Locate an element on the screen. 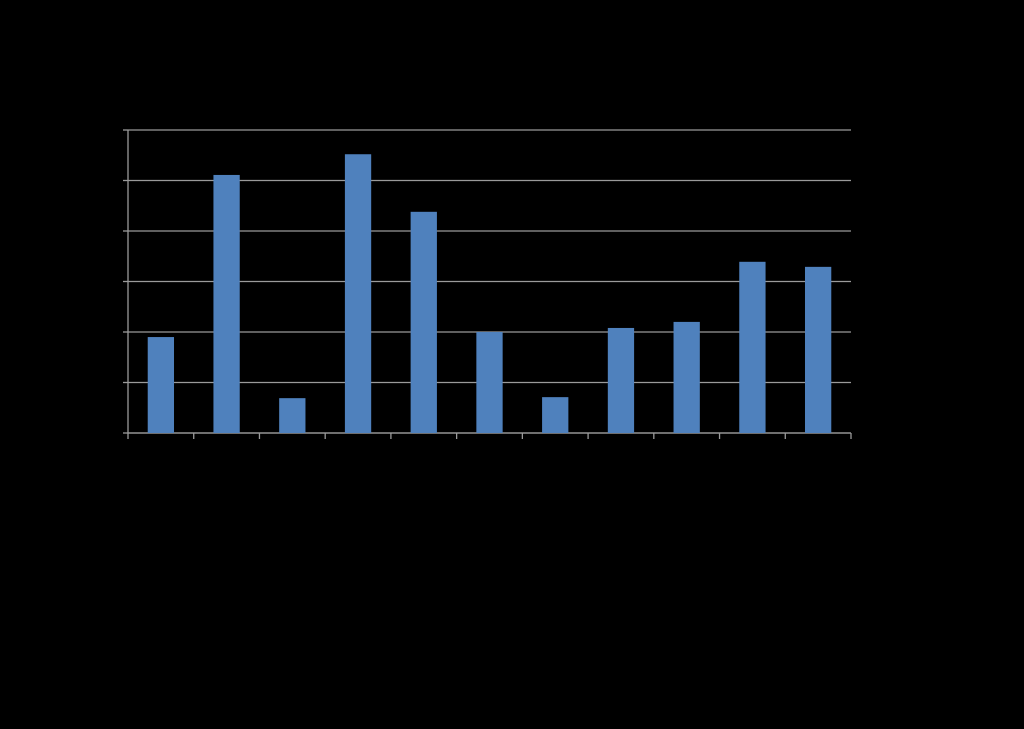 This screenshot has height=729, width=1024. y-tick-label: 1 is located at coordinates (112, 382).